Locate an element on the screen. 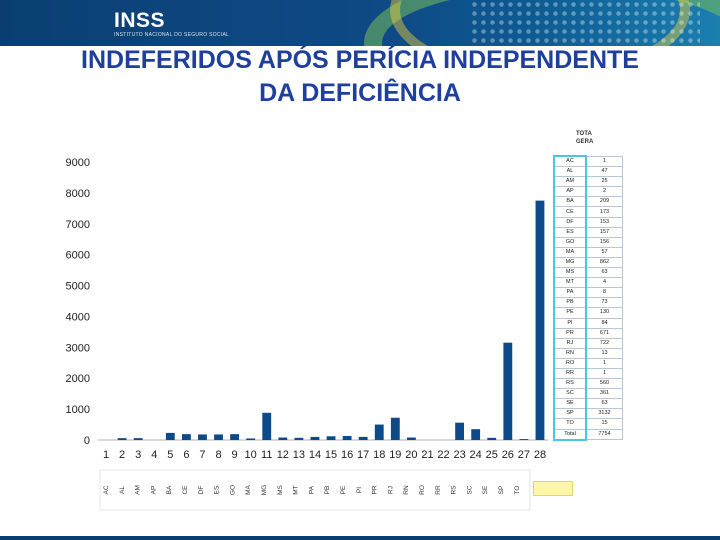  value-cell: 173 is located at coordinates (604, 212).